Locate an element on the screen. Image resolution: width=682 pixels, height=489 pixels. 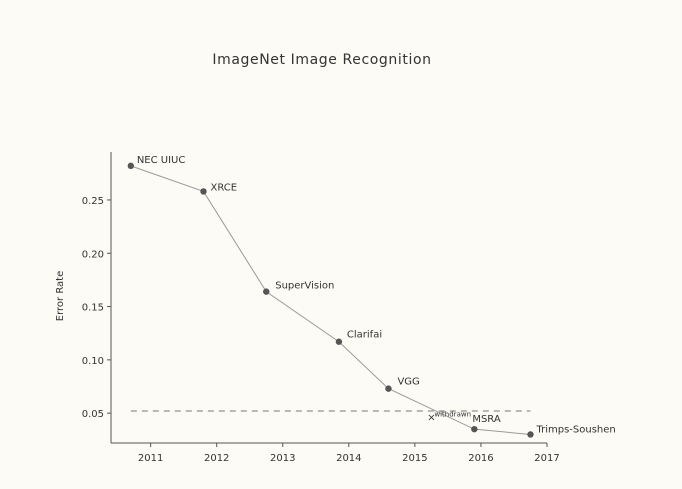
y-tick-label: 0.05 is located at coordinates (93, 414).